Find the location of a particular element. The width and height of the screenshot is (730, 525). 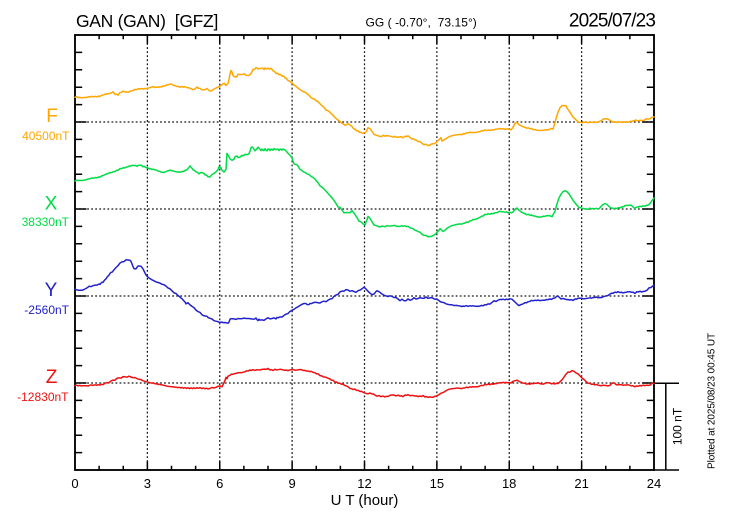

svg-text: U T (hour) is located at coordinates (365, 500).